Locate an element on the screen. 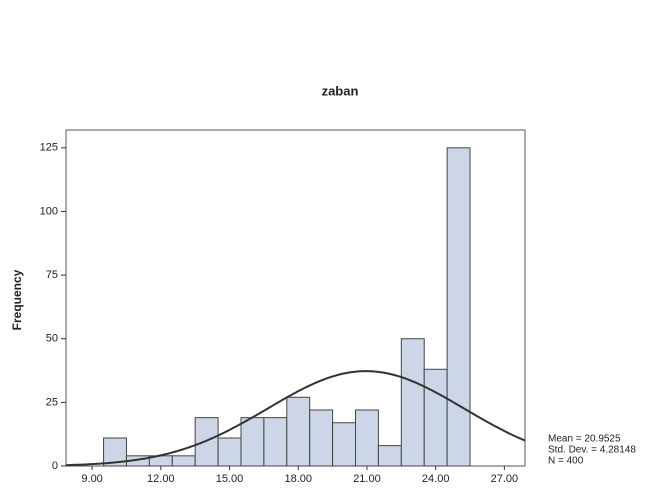 The width and height of the screenshot is (655, 488). stats-label: Mean = 20.9525 is located at coordinates (584, 439).